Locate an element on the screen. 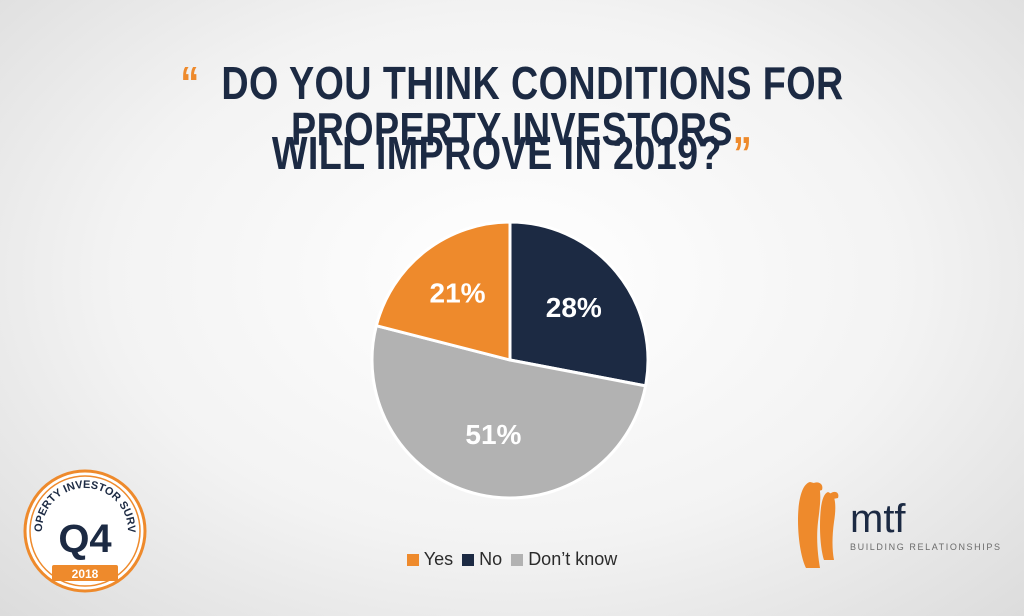 Image resolution: width=1024 pixels, height=616 pixels. chart-legend: Yes No Don’t know is located at coordinates (512, 559).